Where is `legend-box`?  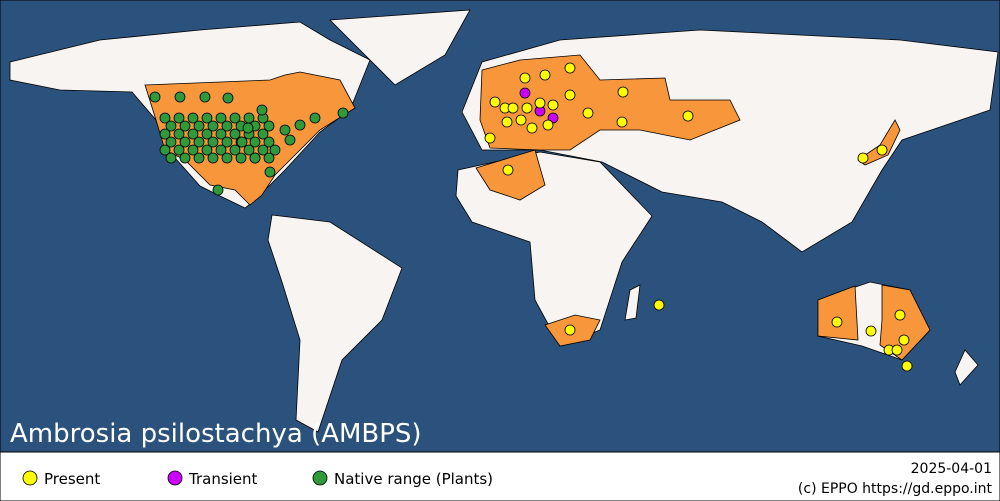
legend-box is located at coordinates (500, 476).